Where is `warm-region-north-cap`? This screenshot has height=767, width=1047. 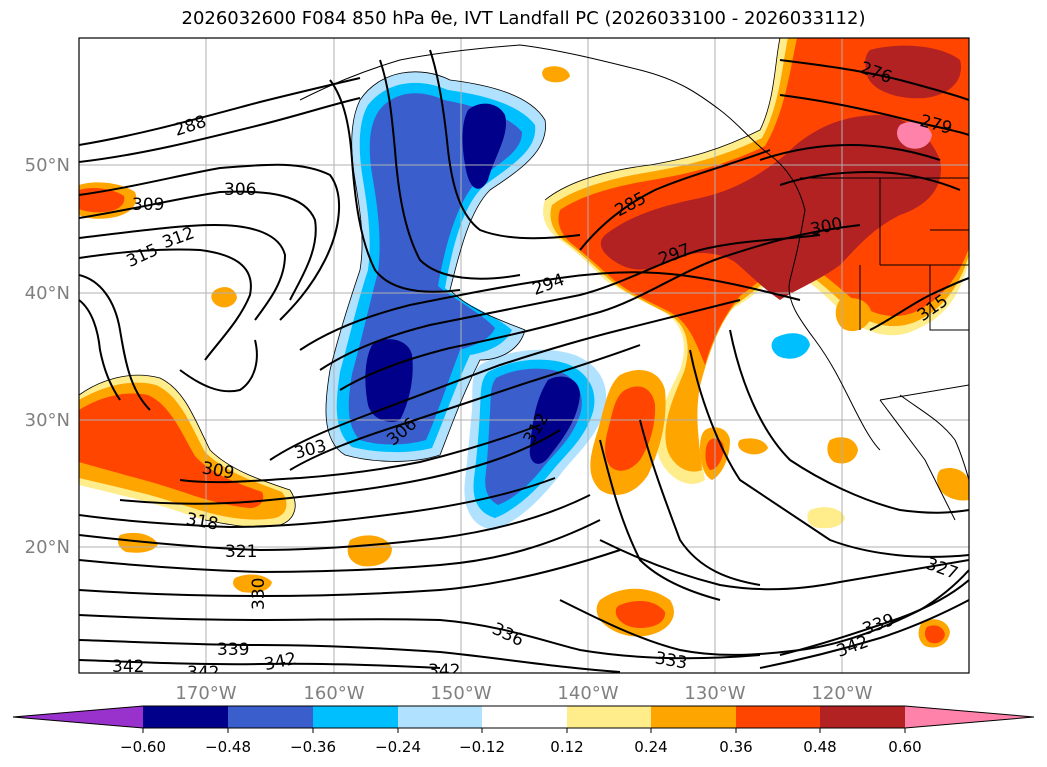
warm-region-north-cap is located at coordinates (913, 72).